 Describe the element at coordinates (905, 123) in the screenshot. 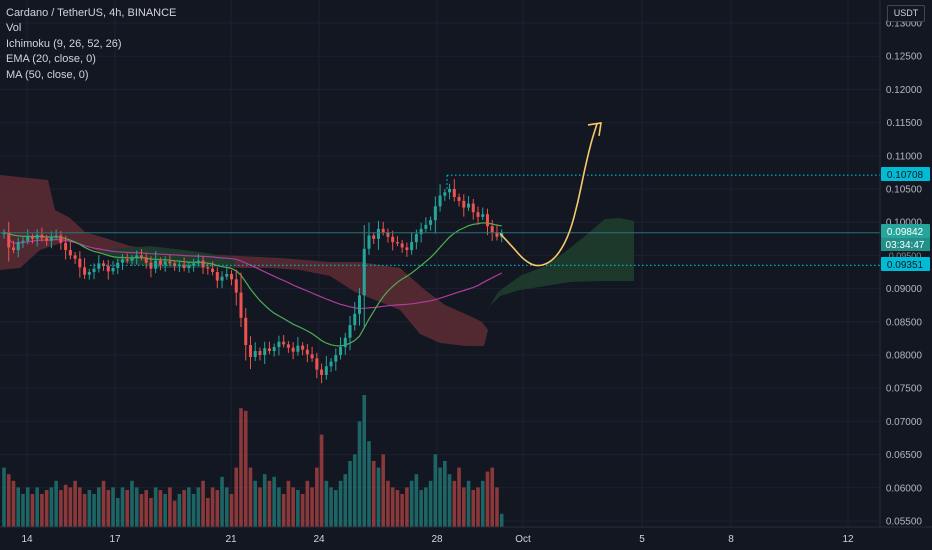

I see `price-tick-label: 0.11500` at that location.